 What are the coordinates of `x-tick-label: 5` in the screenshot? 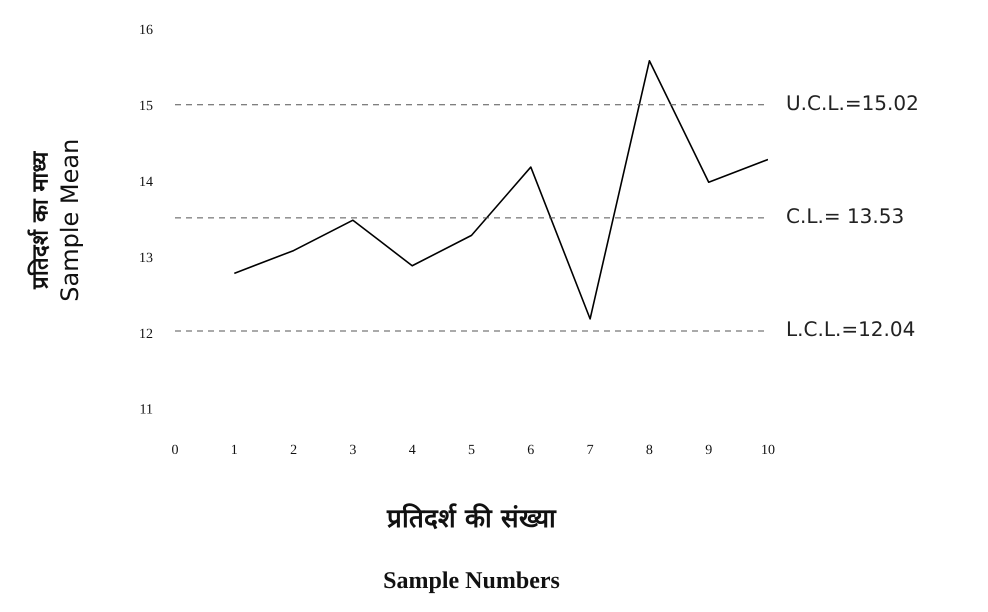 It's located at (471, 450).